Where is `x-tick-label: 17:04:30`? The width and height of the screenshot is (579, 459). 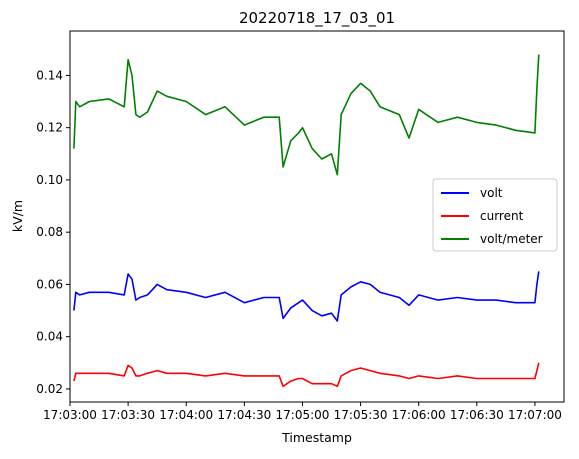 x-tick-label: 17:04:30 is located at coordinates (244, 415).